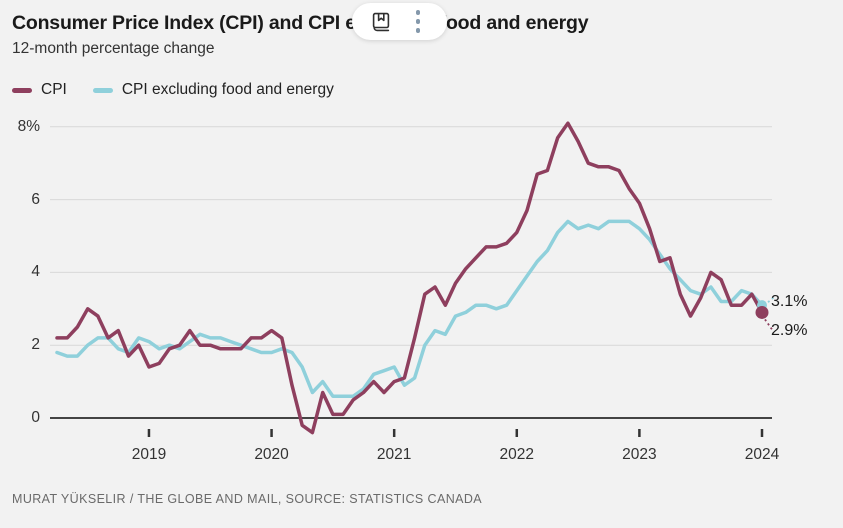 The width and height of the screenshot is (843, 528). Describe the element at coordinates (113, 48) in the screenshot. I see `chart-subtitle: 12-month percentage change` at that location.